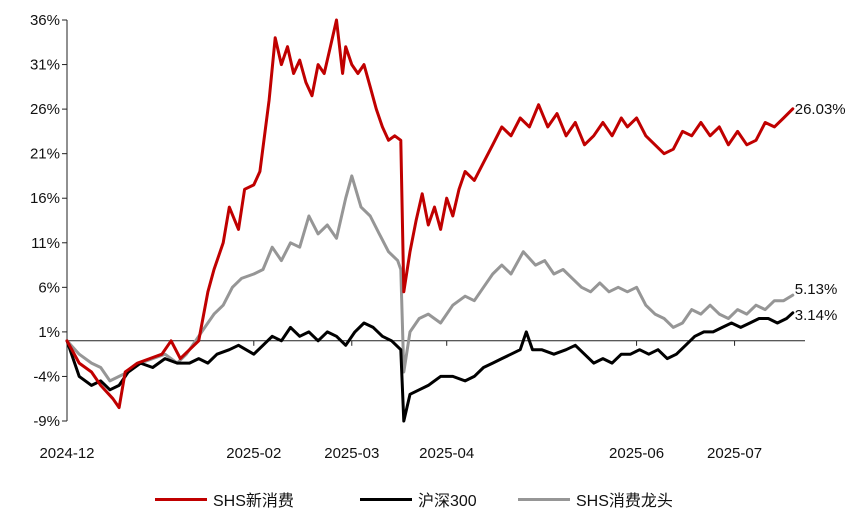  I want to click on legend-item: SHS新消费, so click(224, 499).